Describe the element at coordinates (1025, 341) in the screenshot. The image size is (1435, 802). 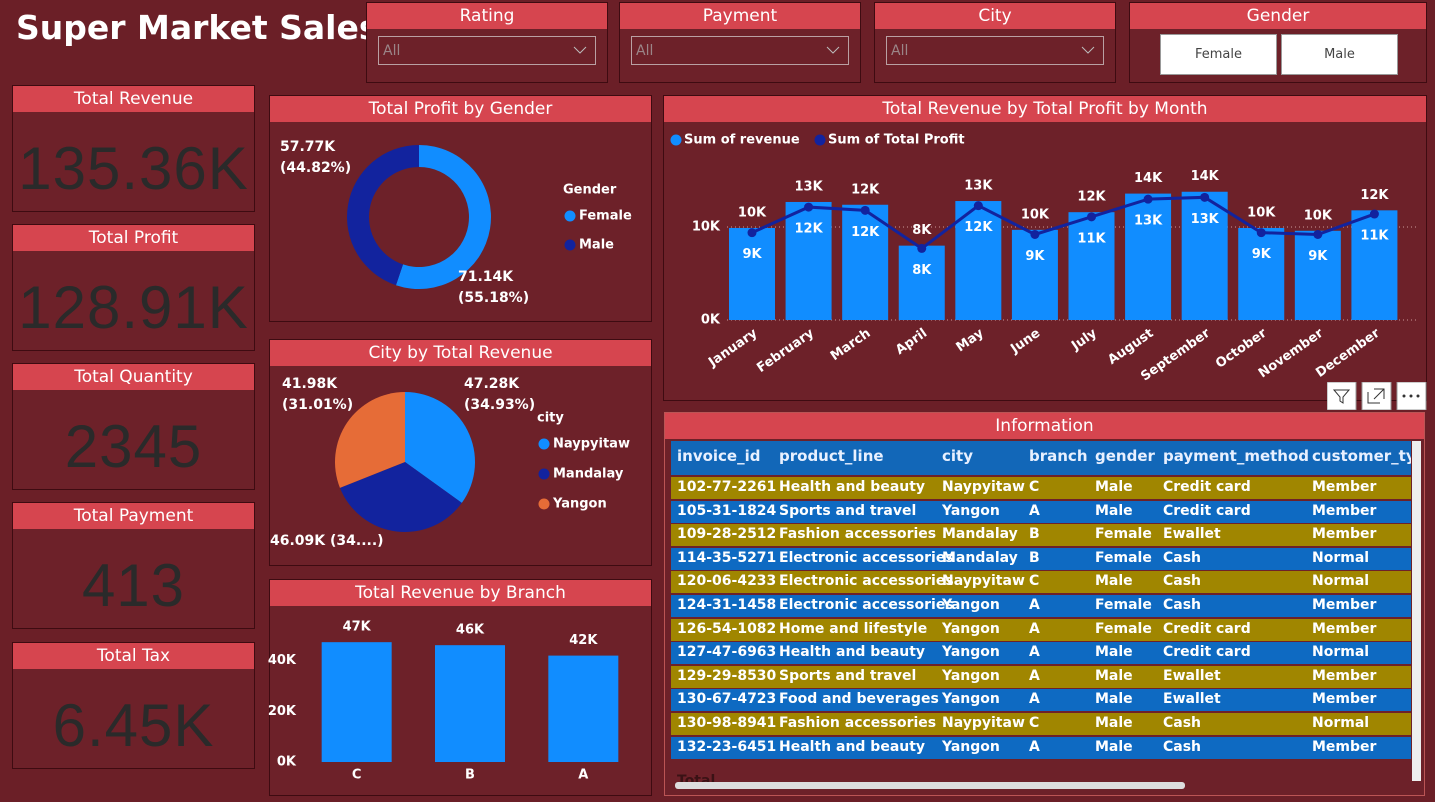
I see `x-tick-label: June` at that location.